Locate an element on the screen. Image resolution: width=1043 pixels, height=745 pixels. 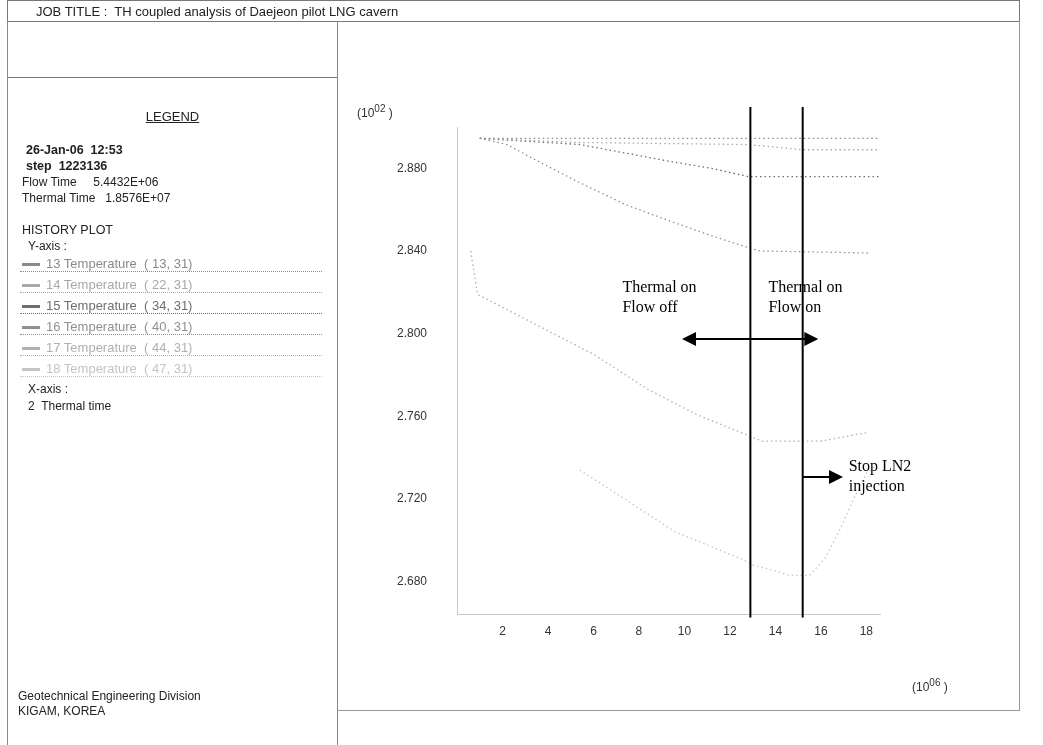
x-tick-label: 18 is located at coordinates (866, 631).